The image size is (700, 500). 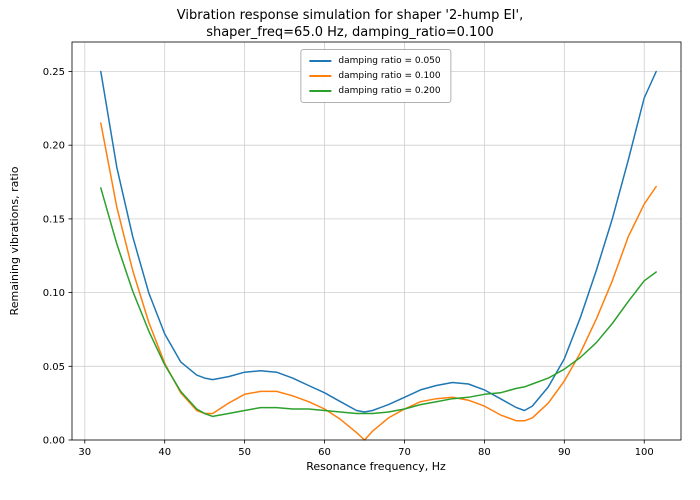 I want to click on x-tick-label: 30, so click(x=84, y=452).